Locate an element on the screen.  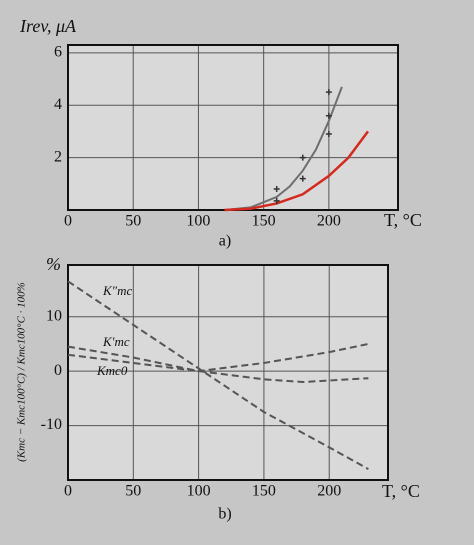
y-tick-label: 6 is located at coordinates (58, 52).